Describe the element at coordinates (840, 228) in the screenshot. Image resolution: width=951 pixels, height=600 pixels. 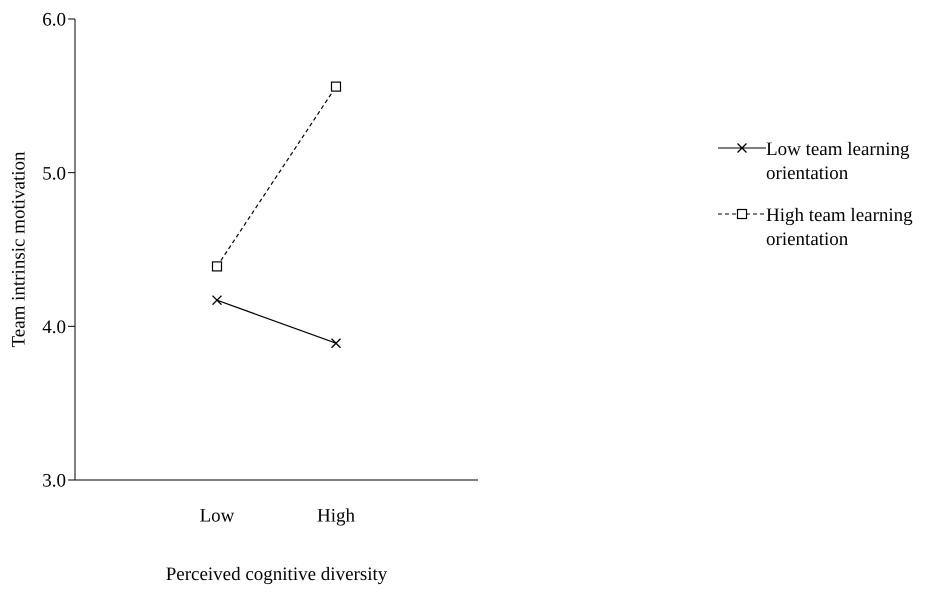
I see `legend-label: High team learning orientation` at that location.